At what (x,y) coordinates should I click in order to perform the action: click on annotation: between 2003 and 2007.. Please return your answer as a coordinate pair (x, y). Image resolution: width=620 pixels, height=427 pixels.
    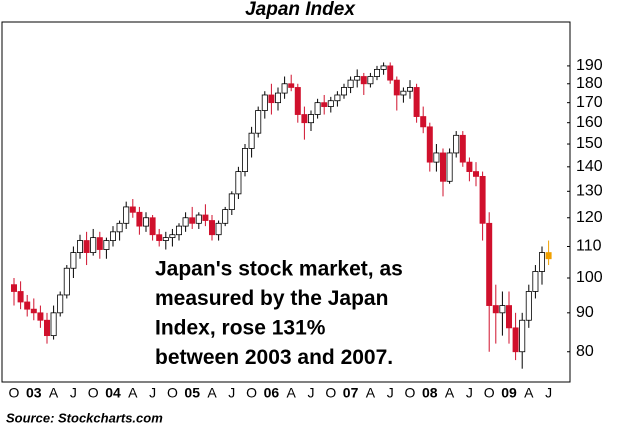
    Looking at the image, I should click on (274, 357).